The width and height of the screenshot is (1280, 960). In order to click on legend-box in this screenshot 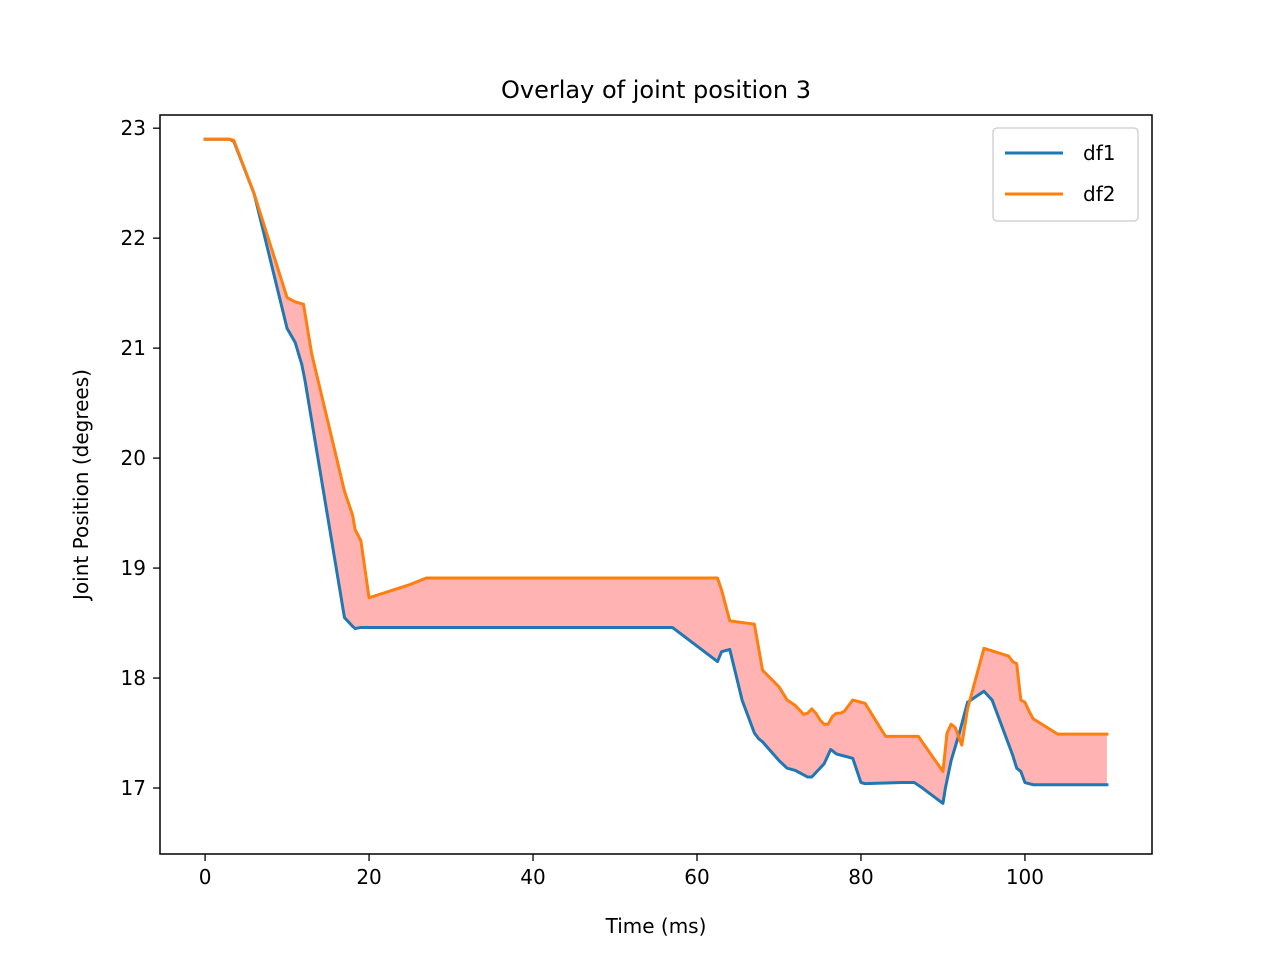, I will do `click(1065, 174)`.